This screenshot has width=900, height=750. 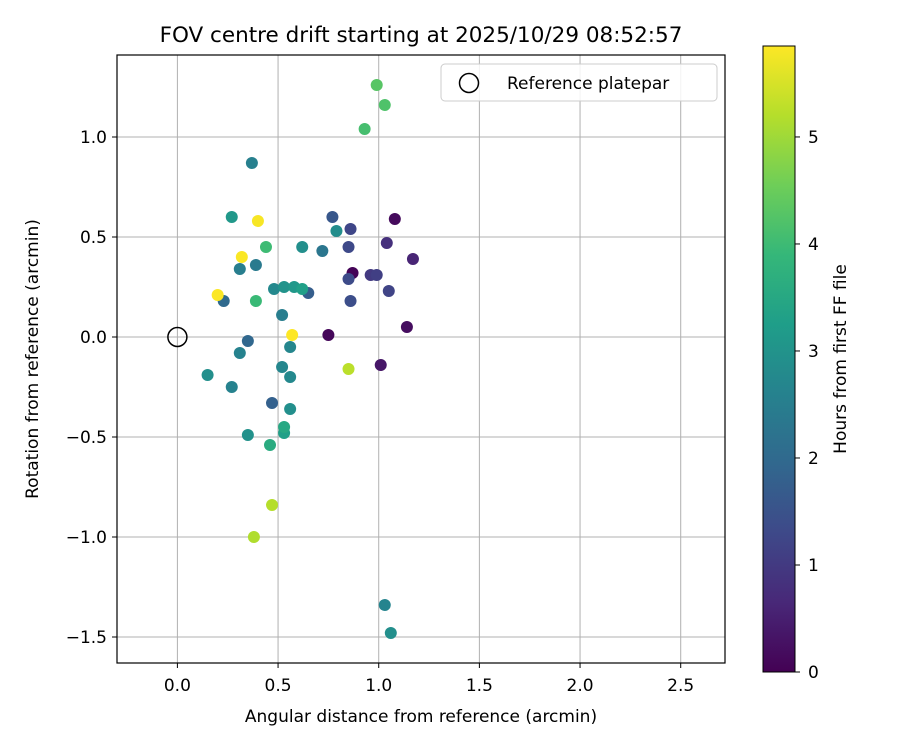 What do you see at coordinates (813, 566) in the screenshot?
I see `colorbar-tick-label: 1` at bounding box center [813, 566].